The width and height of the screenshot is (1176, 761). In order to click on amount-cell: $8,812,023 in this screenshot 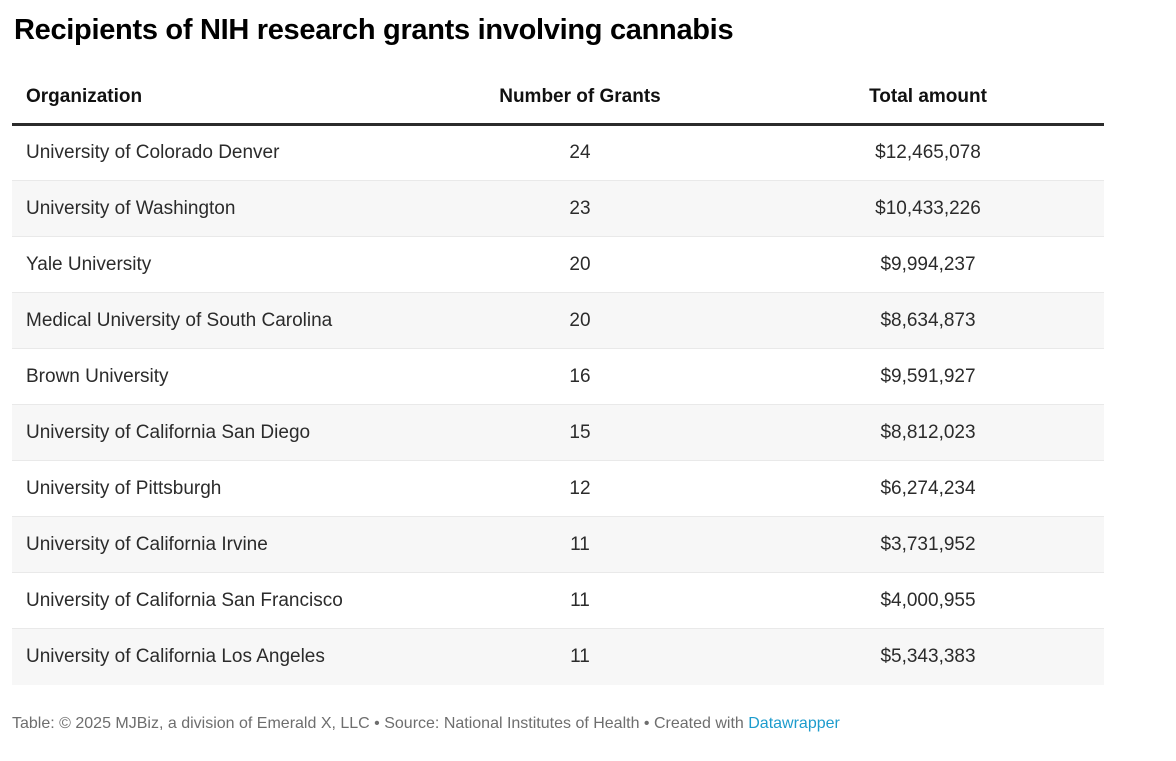, I will do `click(928, 432)`.